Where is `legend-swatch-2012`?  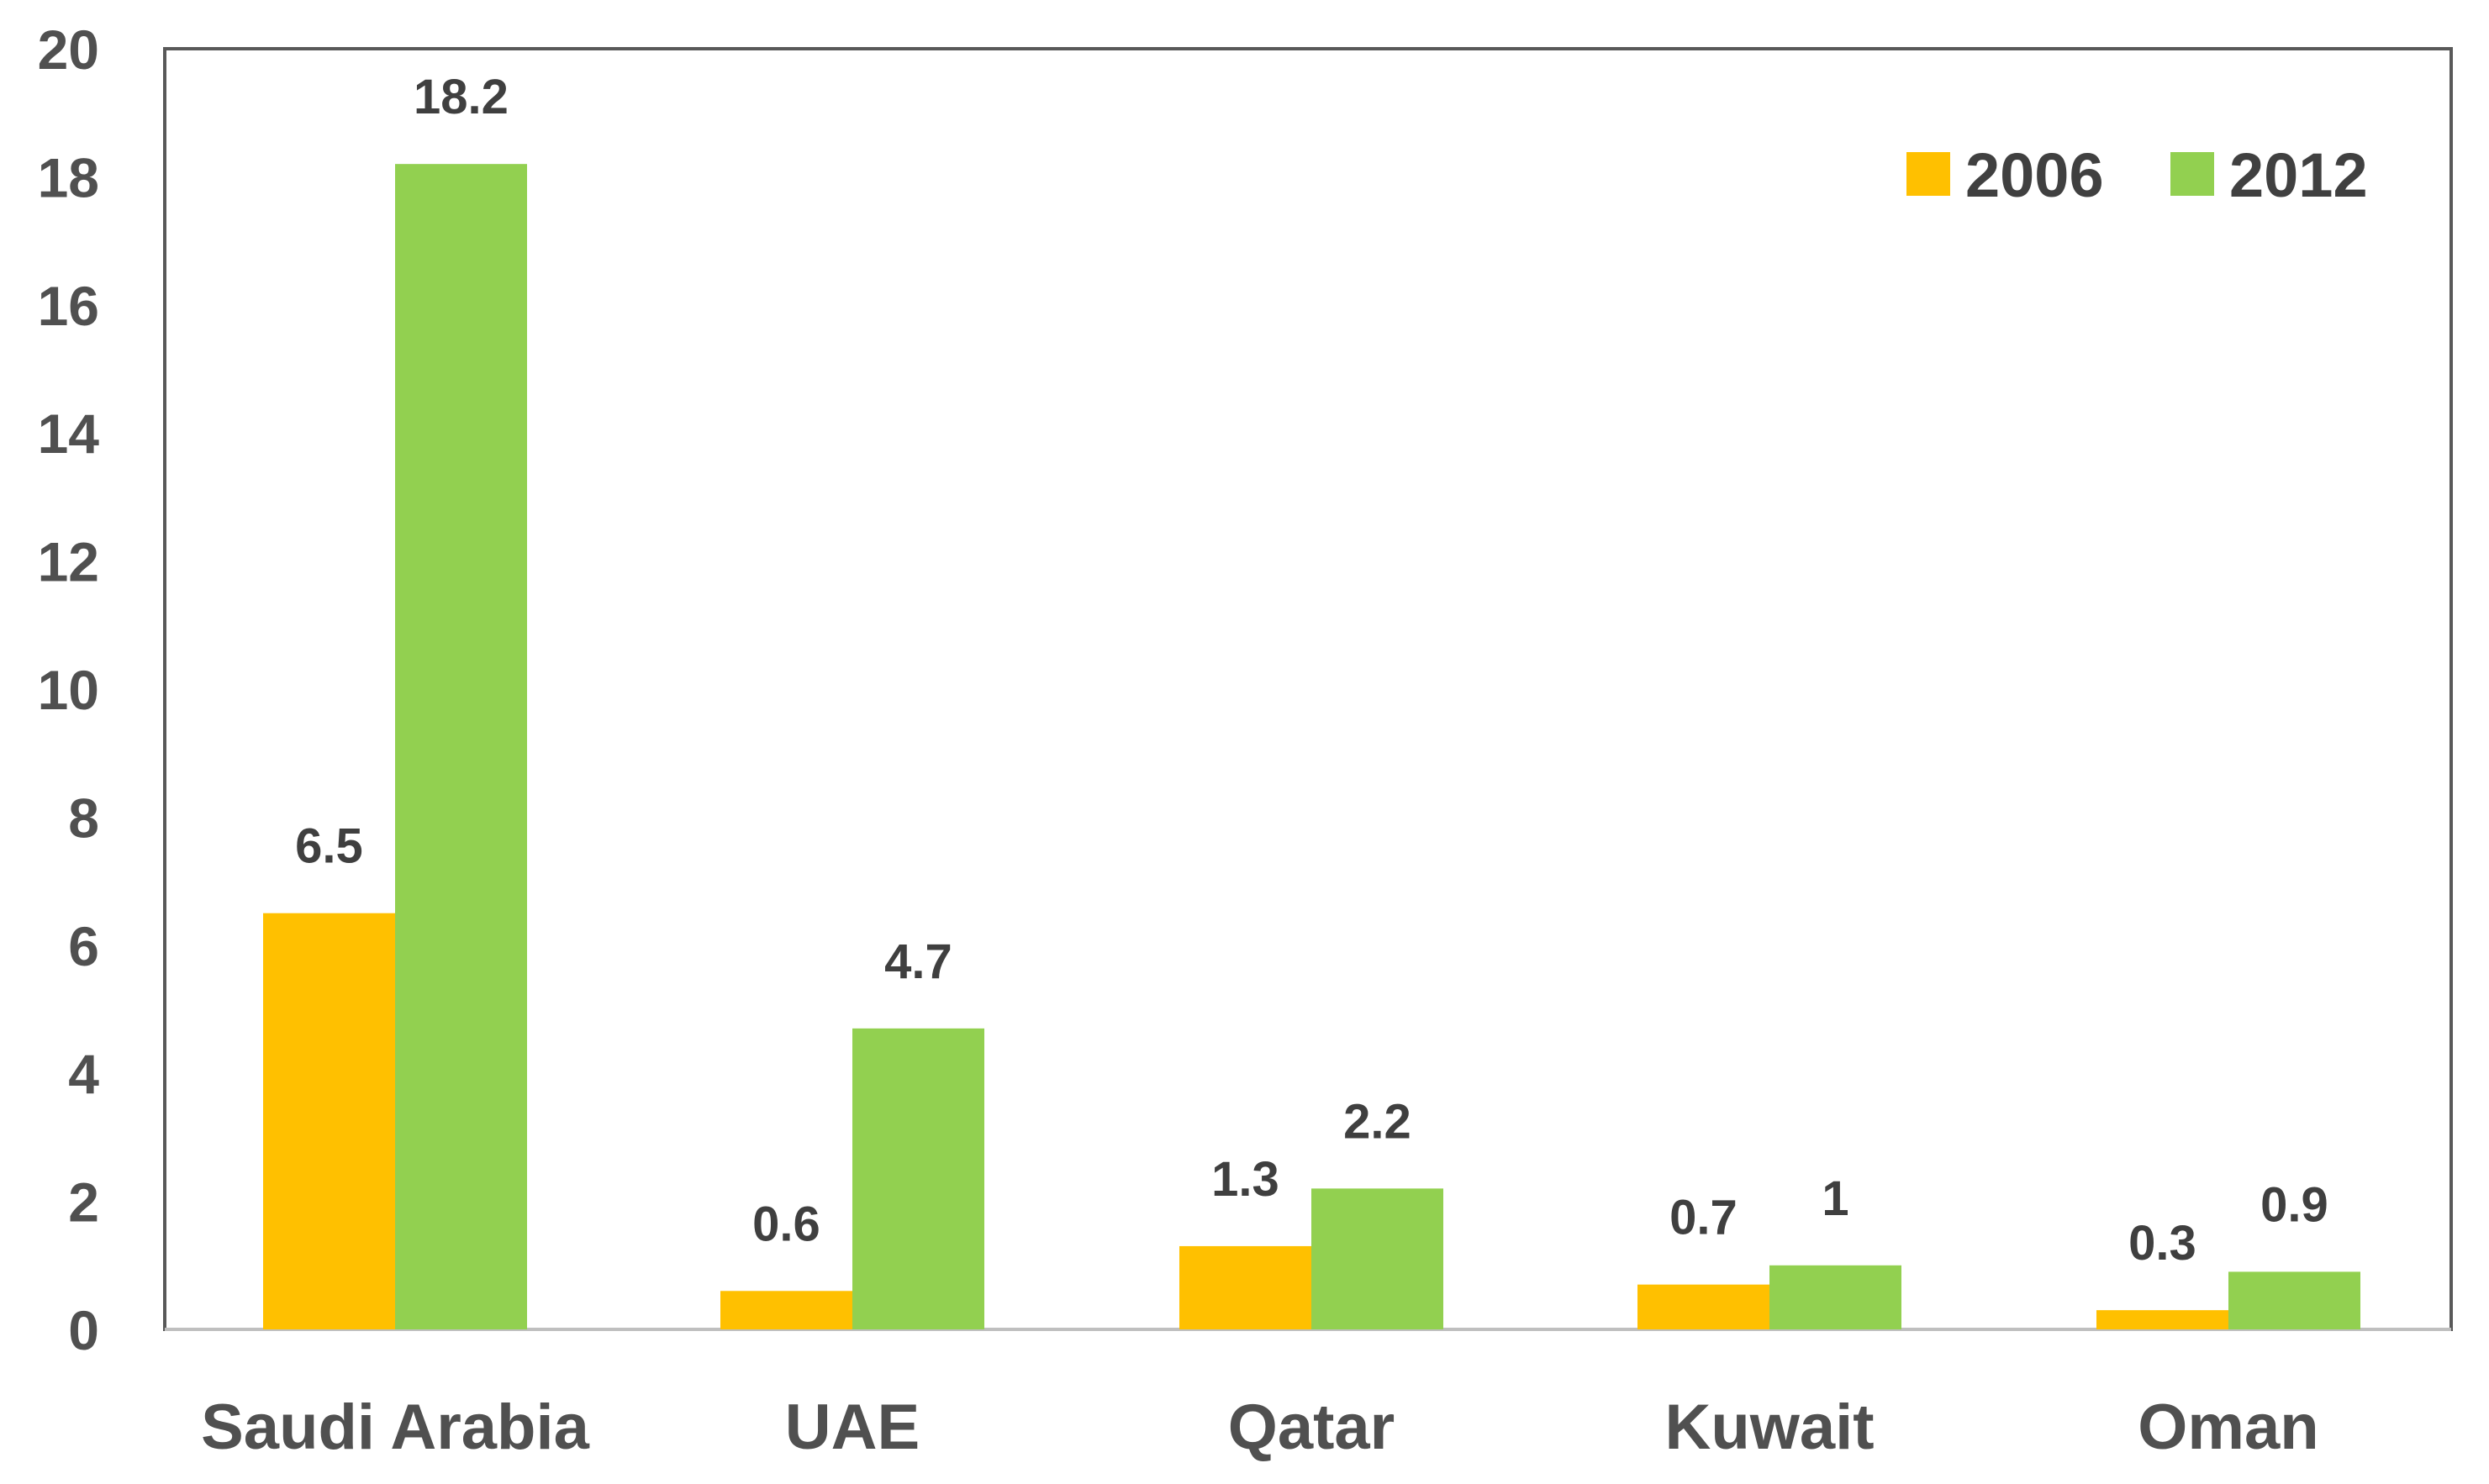 legend-swatch-2012 is located at coordinates (2192, 174).